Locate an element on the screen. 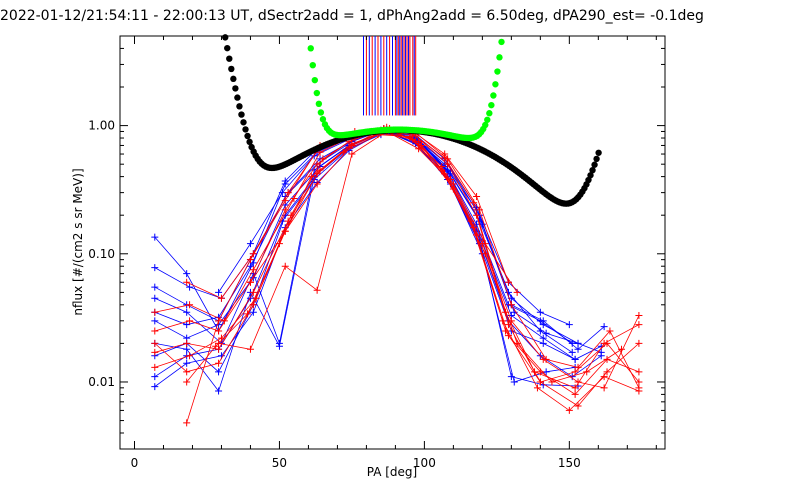 The width and height of the screenshot is (800, 500). reference-lines is located at coordinates (390, 76).